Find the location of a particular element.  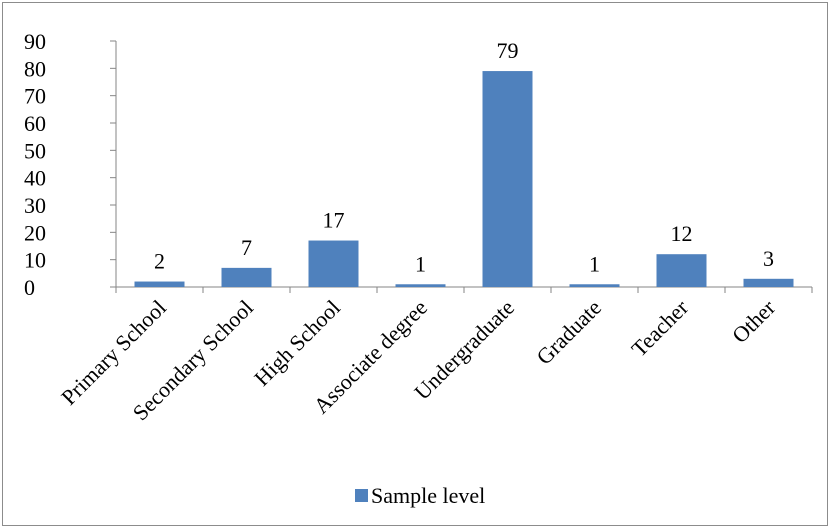

data-label: 12 is located at coordinates (682, 233).